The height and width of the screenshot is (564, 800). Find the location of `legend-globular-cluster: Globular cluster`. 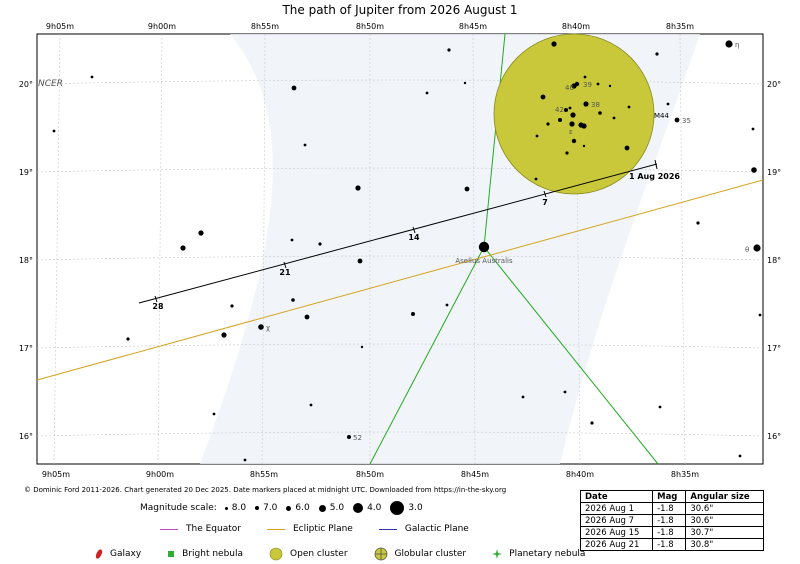

legend-globular-cluster: Globular cluster is located at coordinates (420, 554).